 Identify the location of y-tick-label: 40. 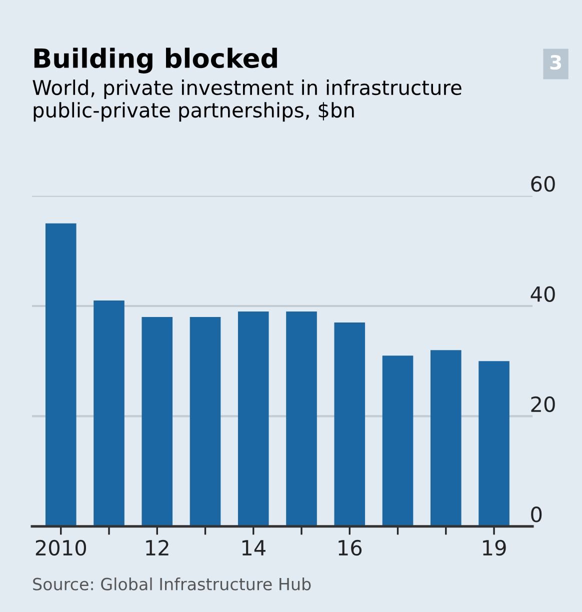
(542, 294).